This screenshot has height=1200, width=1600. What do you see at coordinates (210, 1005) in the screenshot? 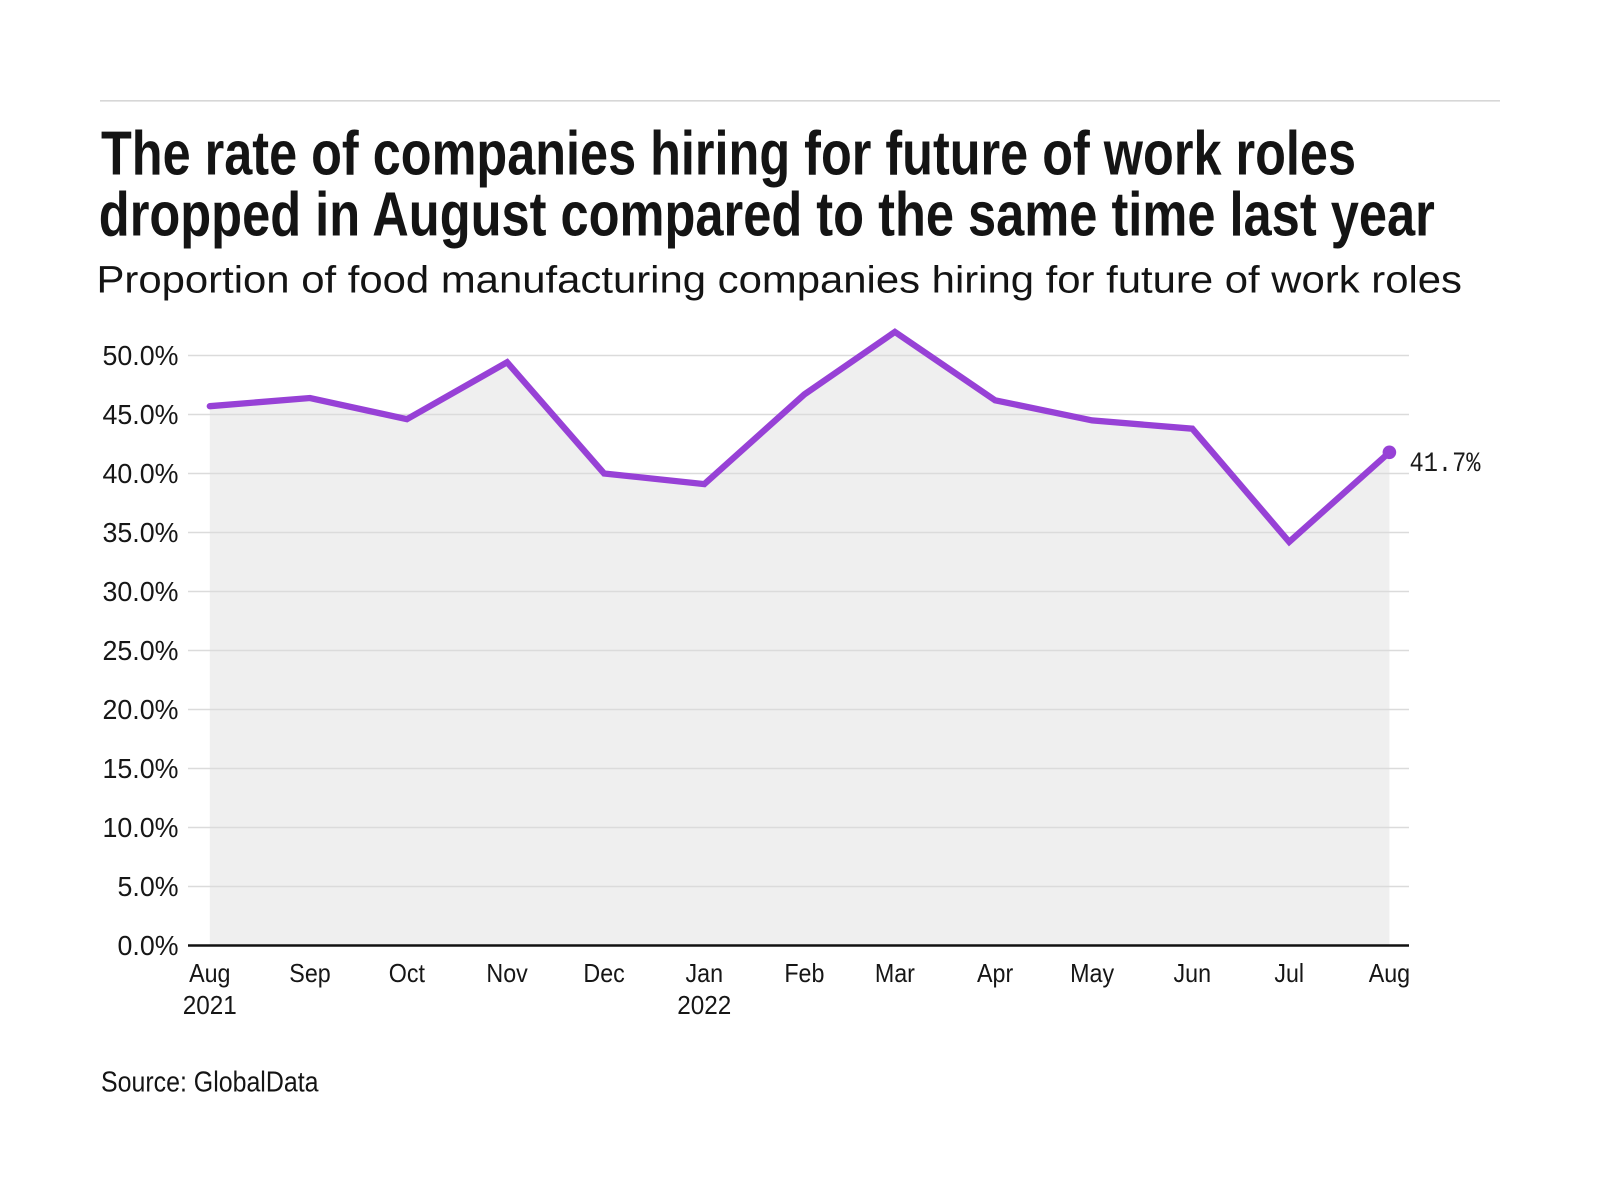
I see `svg-text: 2021` at bounding box center [210, 1005].